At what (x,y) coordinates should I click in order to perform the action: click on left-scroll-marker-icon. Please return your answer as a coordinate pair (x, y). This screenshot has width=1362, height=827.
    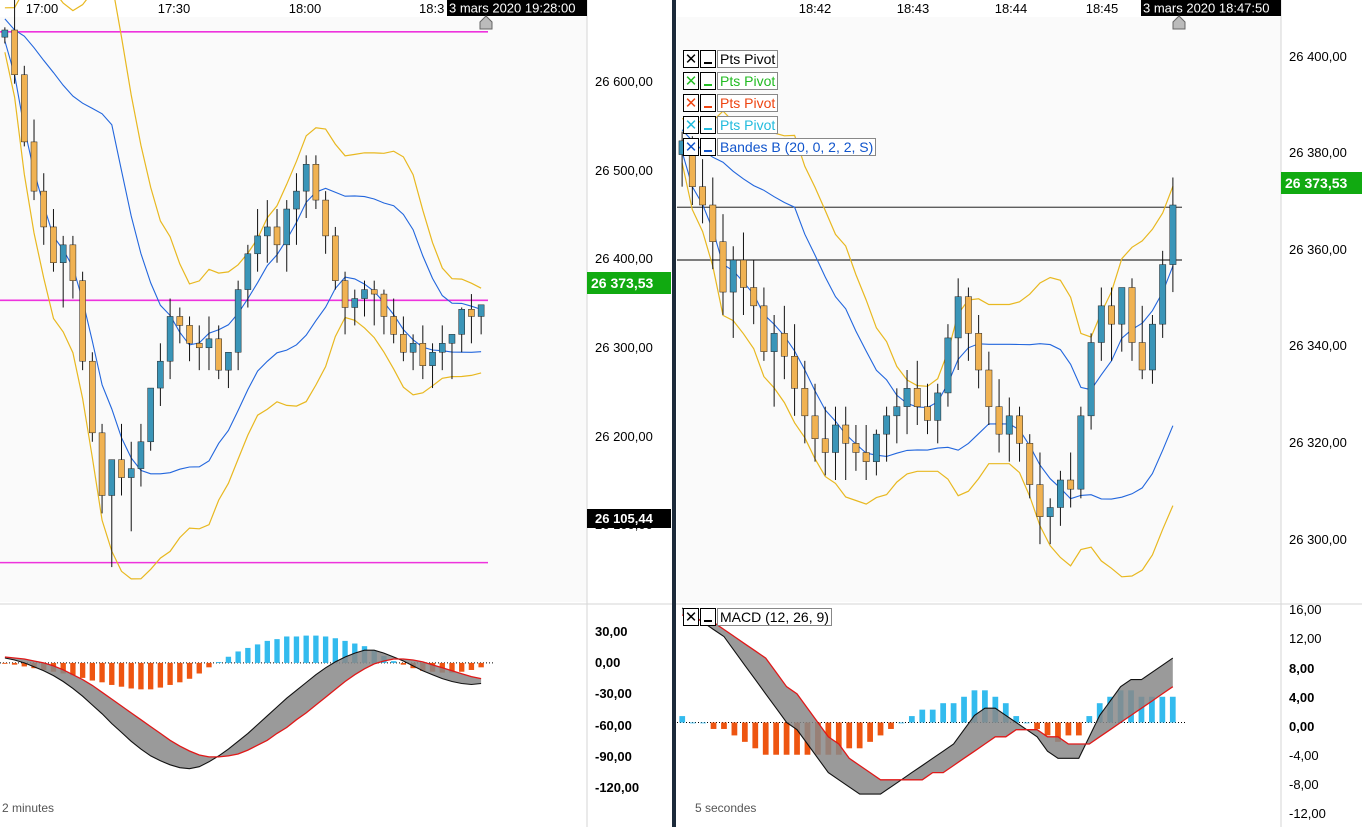
    Looking at the image, I should click on (486, 22).